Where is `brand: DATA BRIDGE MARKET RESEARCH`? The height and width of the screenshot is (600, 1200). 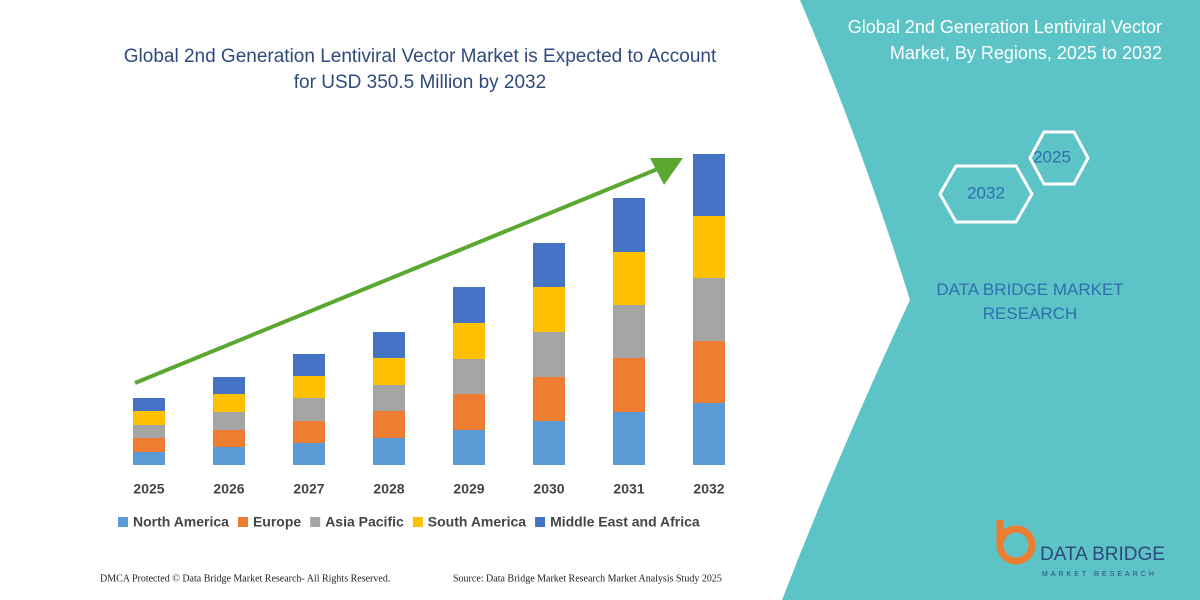 brand: DATA BRIDGE MARKET RESEARCH is located at coordinates (1030, 301).